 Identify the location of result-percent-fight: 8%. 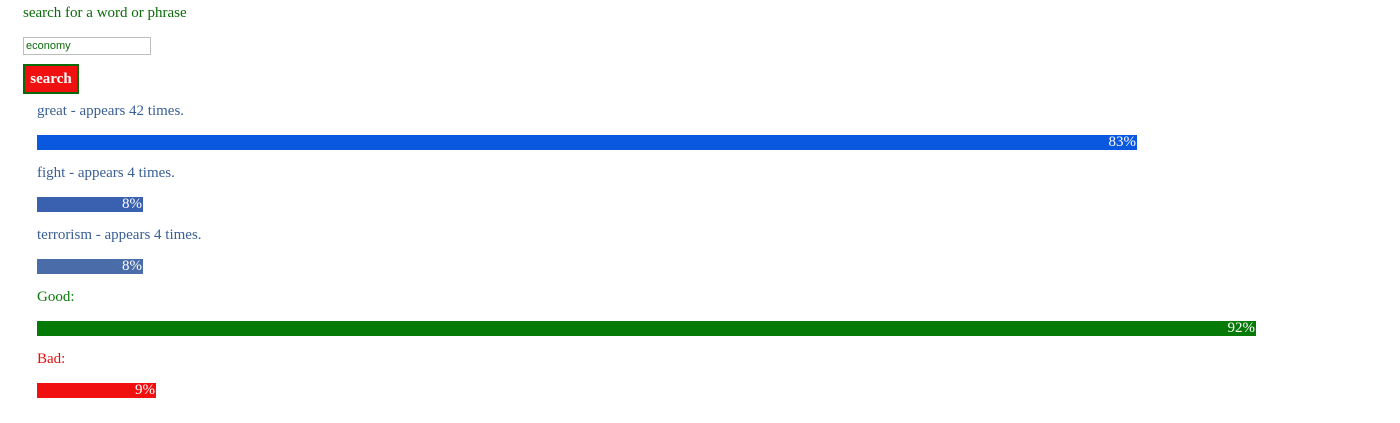
(132, 204).